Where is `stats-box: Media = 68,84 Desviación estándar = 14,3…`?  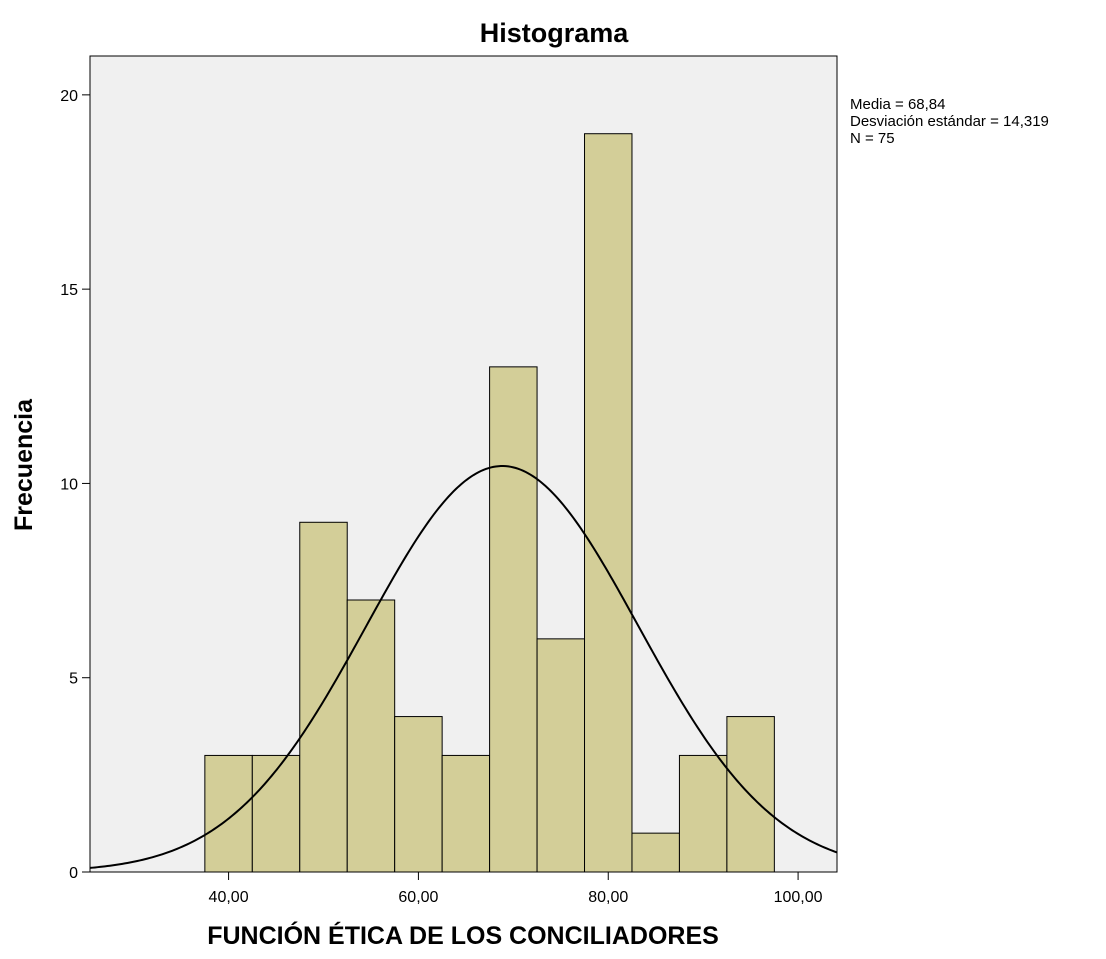 stats-box: Media = 68,84 Desviación estándar = 14,3… is located at coordinates (949, 121).